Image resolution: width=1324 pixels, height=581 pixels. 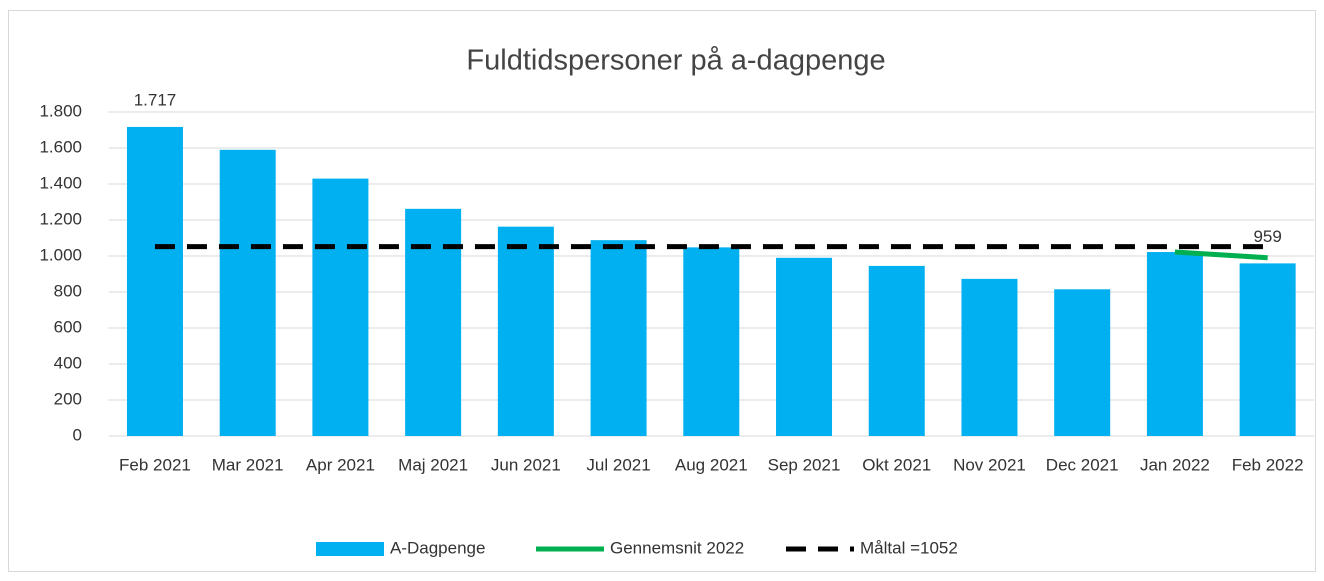 I want to click on y-tick-label: 1.600, so click(x=60, y=146).